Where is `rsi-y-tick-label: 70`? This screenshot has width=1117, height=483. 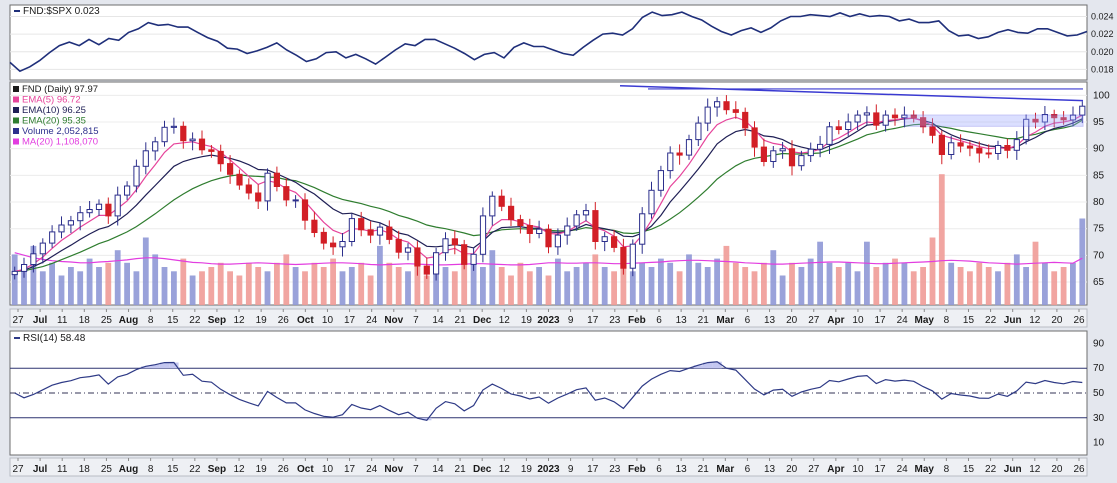 rsi-y-tick-label: 70 is located at coordinates (1099, 368).